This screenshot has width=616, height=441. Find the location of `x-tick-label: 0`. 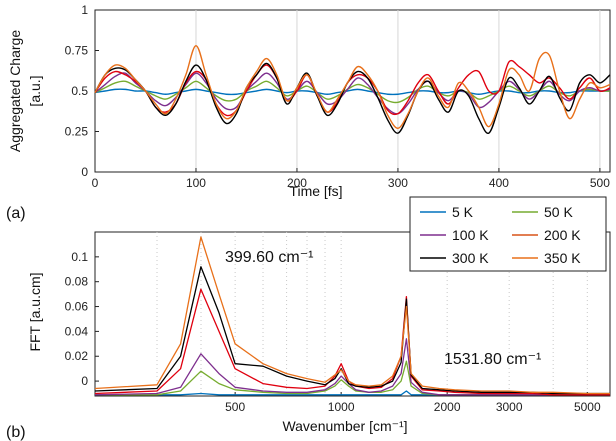

x-tick-label: 0 is located at coordinates (95, 183).